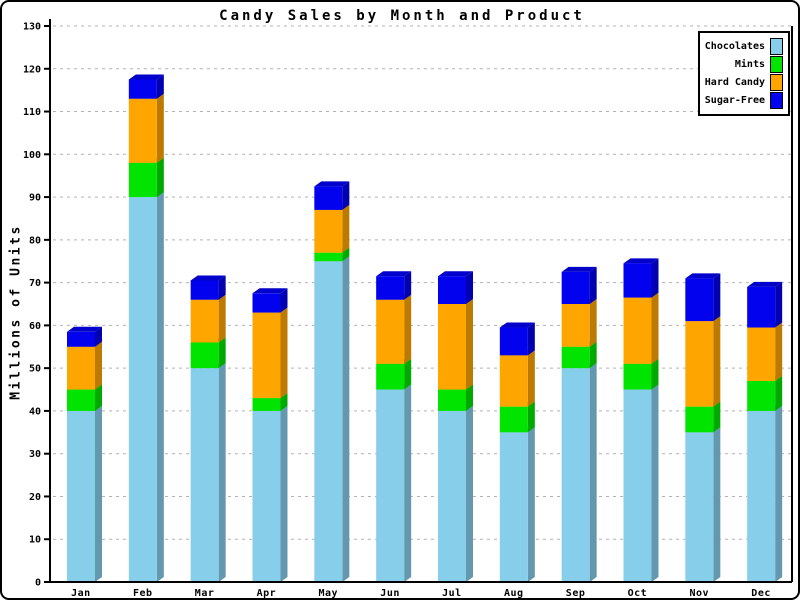 The image size is (800, 602). What do you see at coordinates (267, 593) in the screenshot?
I see `x-category-label: Apr` at bounding box center [267, 593].